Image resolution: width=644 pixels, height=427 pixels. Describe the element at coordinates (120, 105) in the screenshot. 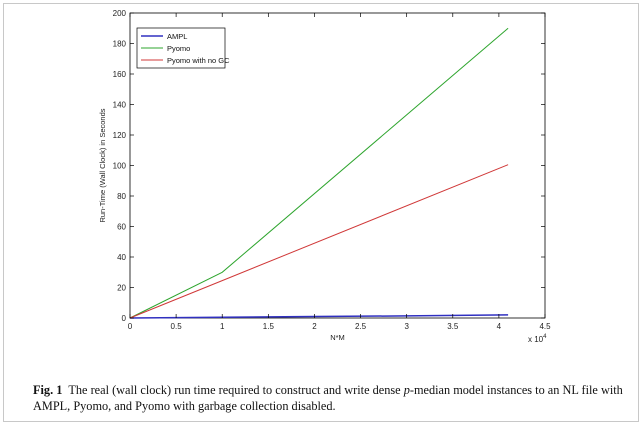

I see `y-tick-label: 140` at that location.